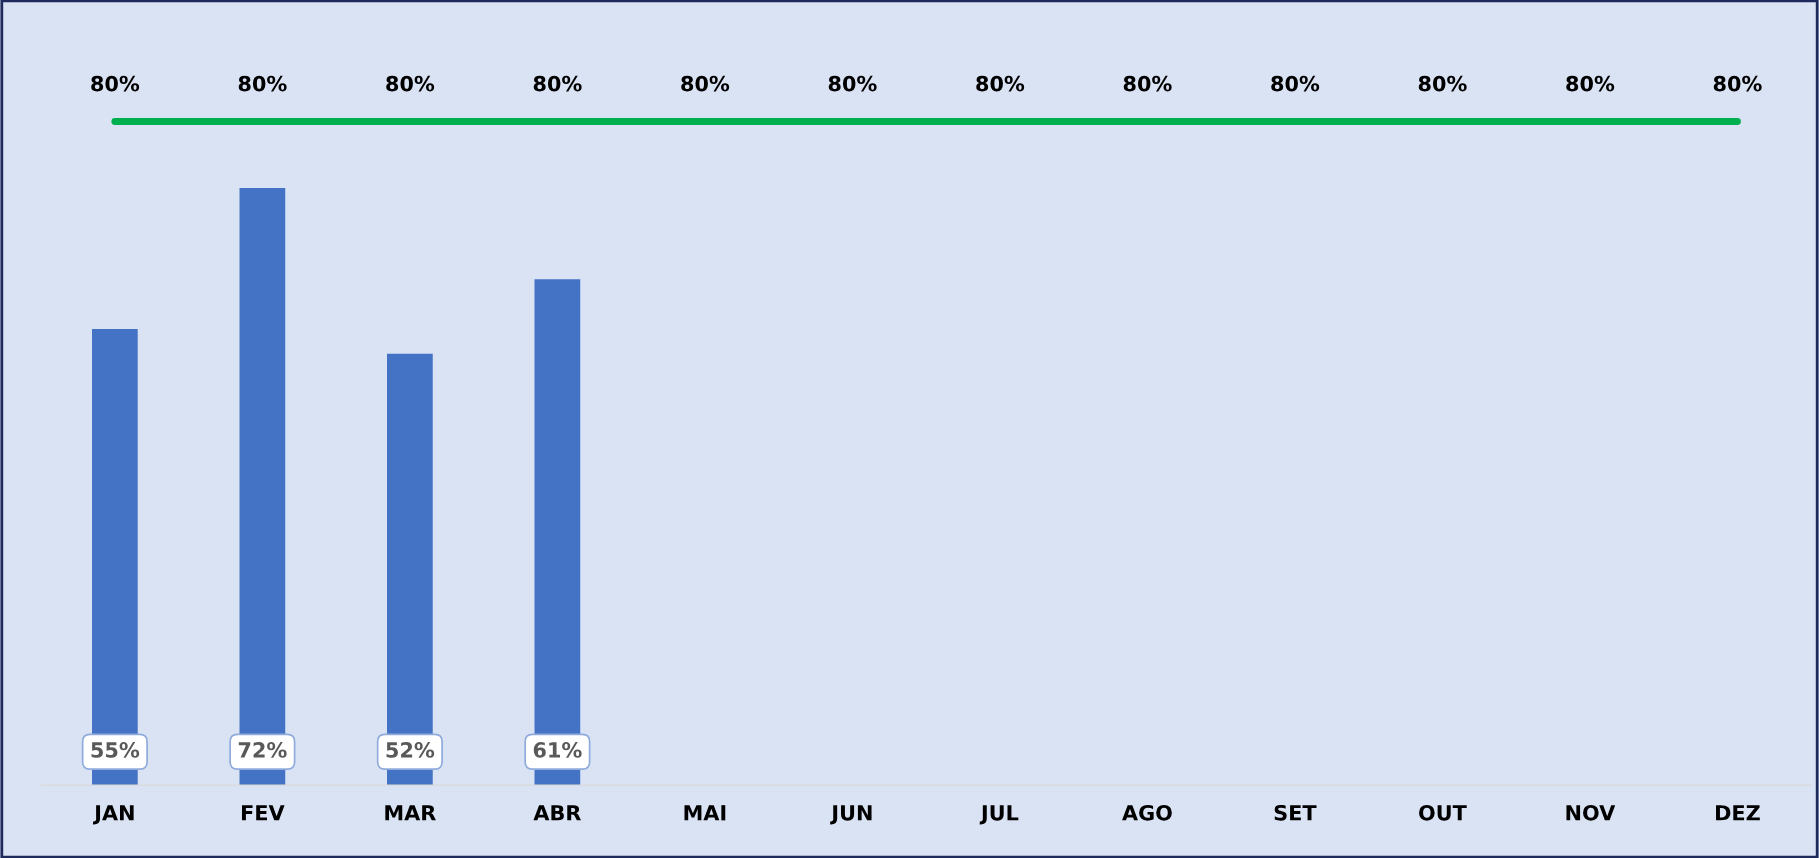 The height and width of the screenshot is (858, 1819). What do you see at coordinates (263, 813) in the screenshot?
I see `x-tick-label: FEV` at bounding box center [263, 813].